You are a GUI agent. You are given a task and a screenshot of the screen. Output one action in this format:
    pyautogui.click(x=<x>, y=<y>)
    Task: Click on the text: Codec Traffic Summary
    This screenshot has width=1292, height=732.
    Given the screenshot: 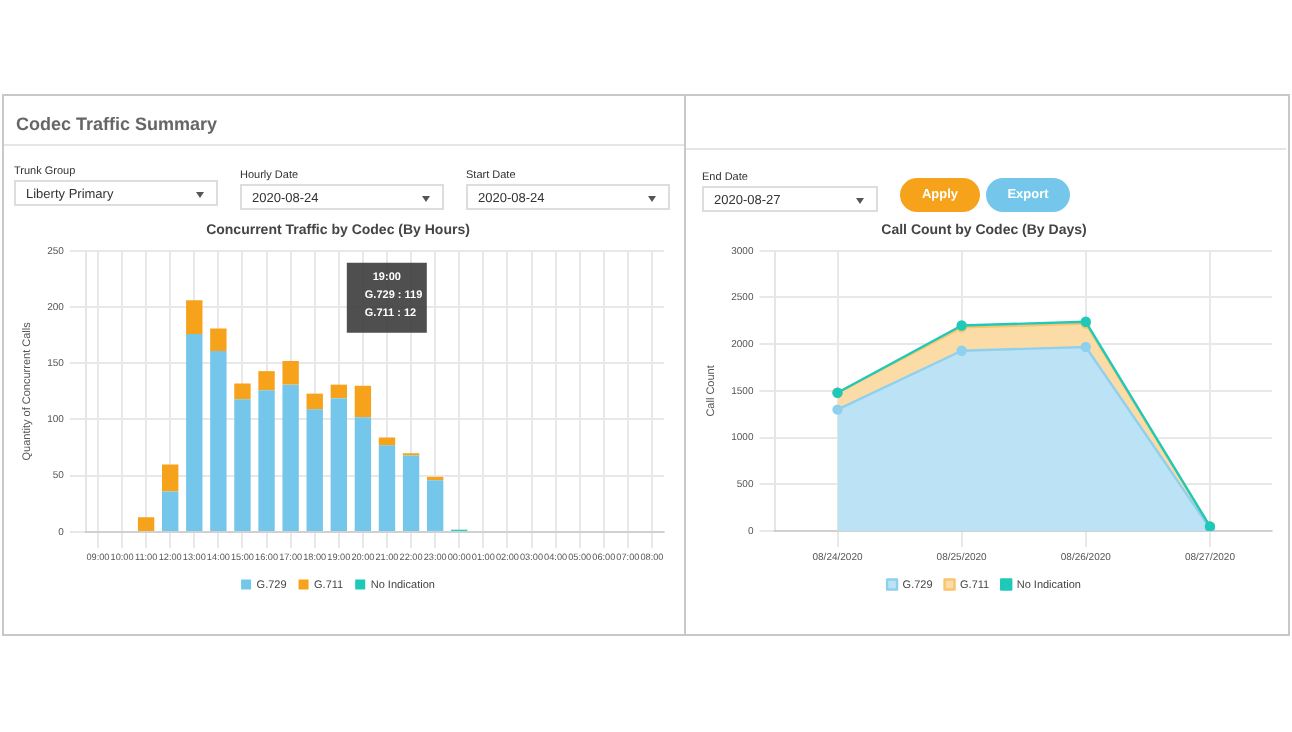 What is the action you would take?
    pyautogui.click(x=117, y=124)
    